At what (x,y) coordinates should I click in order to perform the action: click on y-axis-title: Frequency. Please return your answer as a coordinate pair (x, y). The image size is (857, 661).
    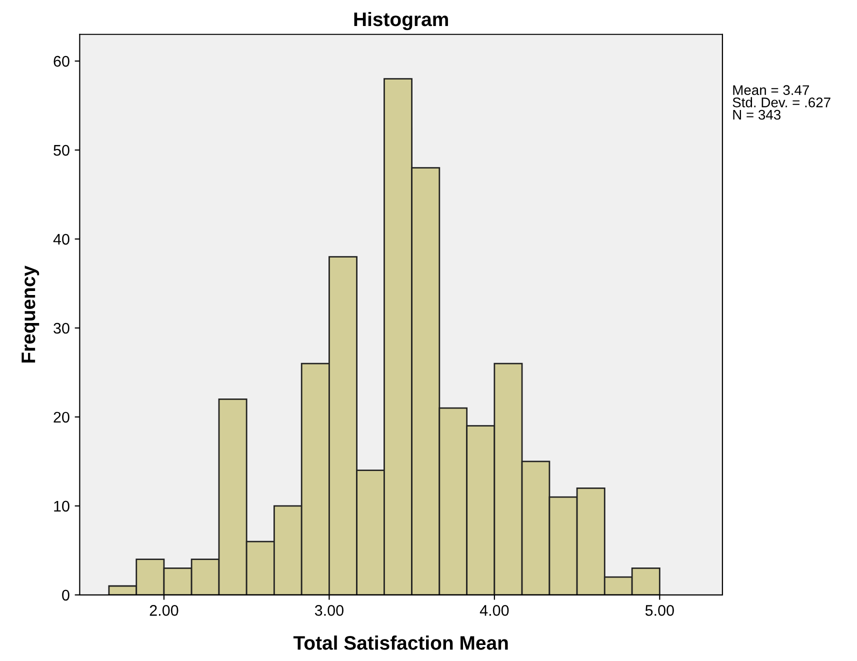
    Looking at the image, I should click on (31, 314).